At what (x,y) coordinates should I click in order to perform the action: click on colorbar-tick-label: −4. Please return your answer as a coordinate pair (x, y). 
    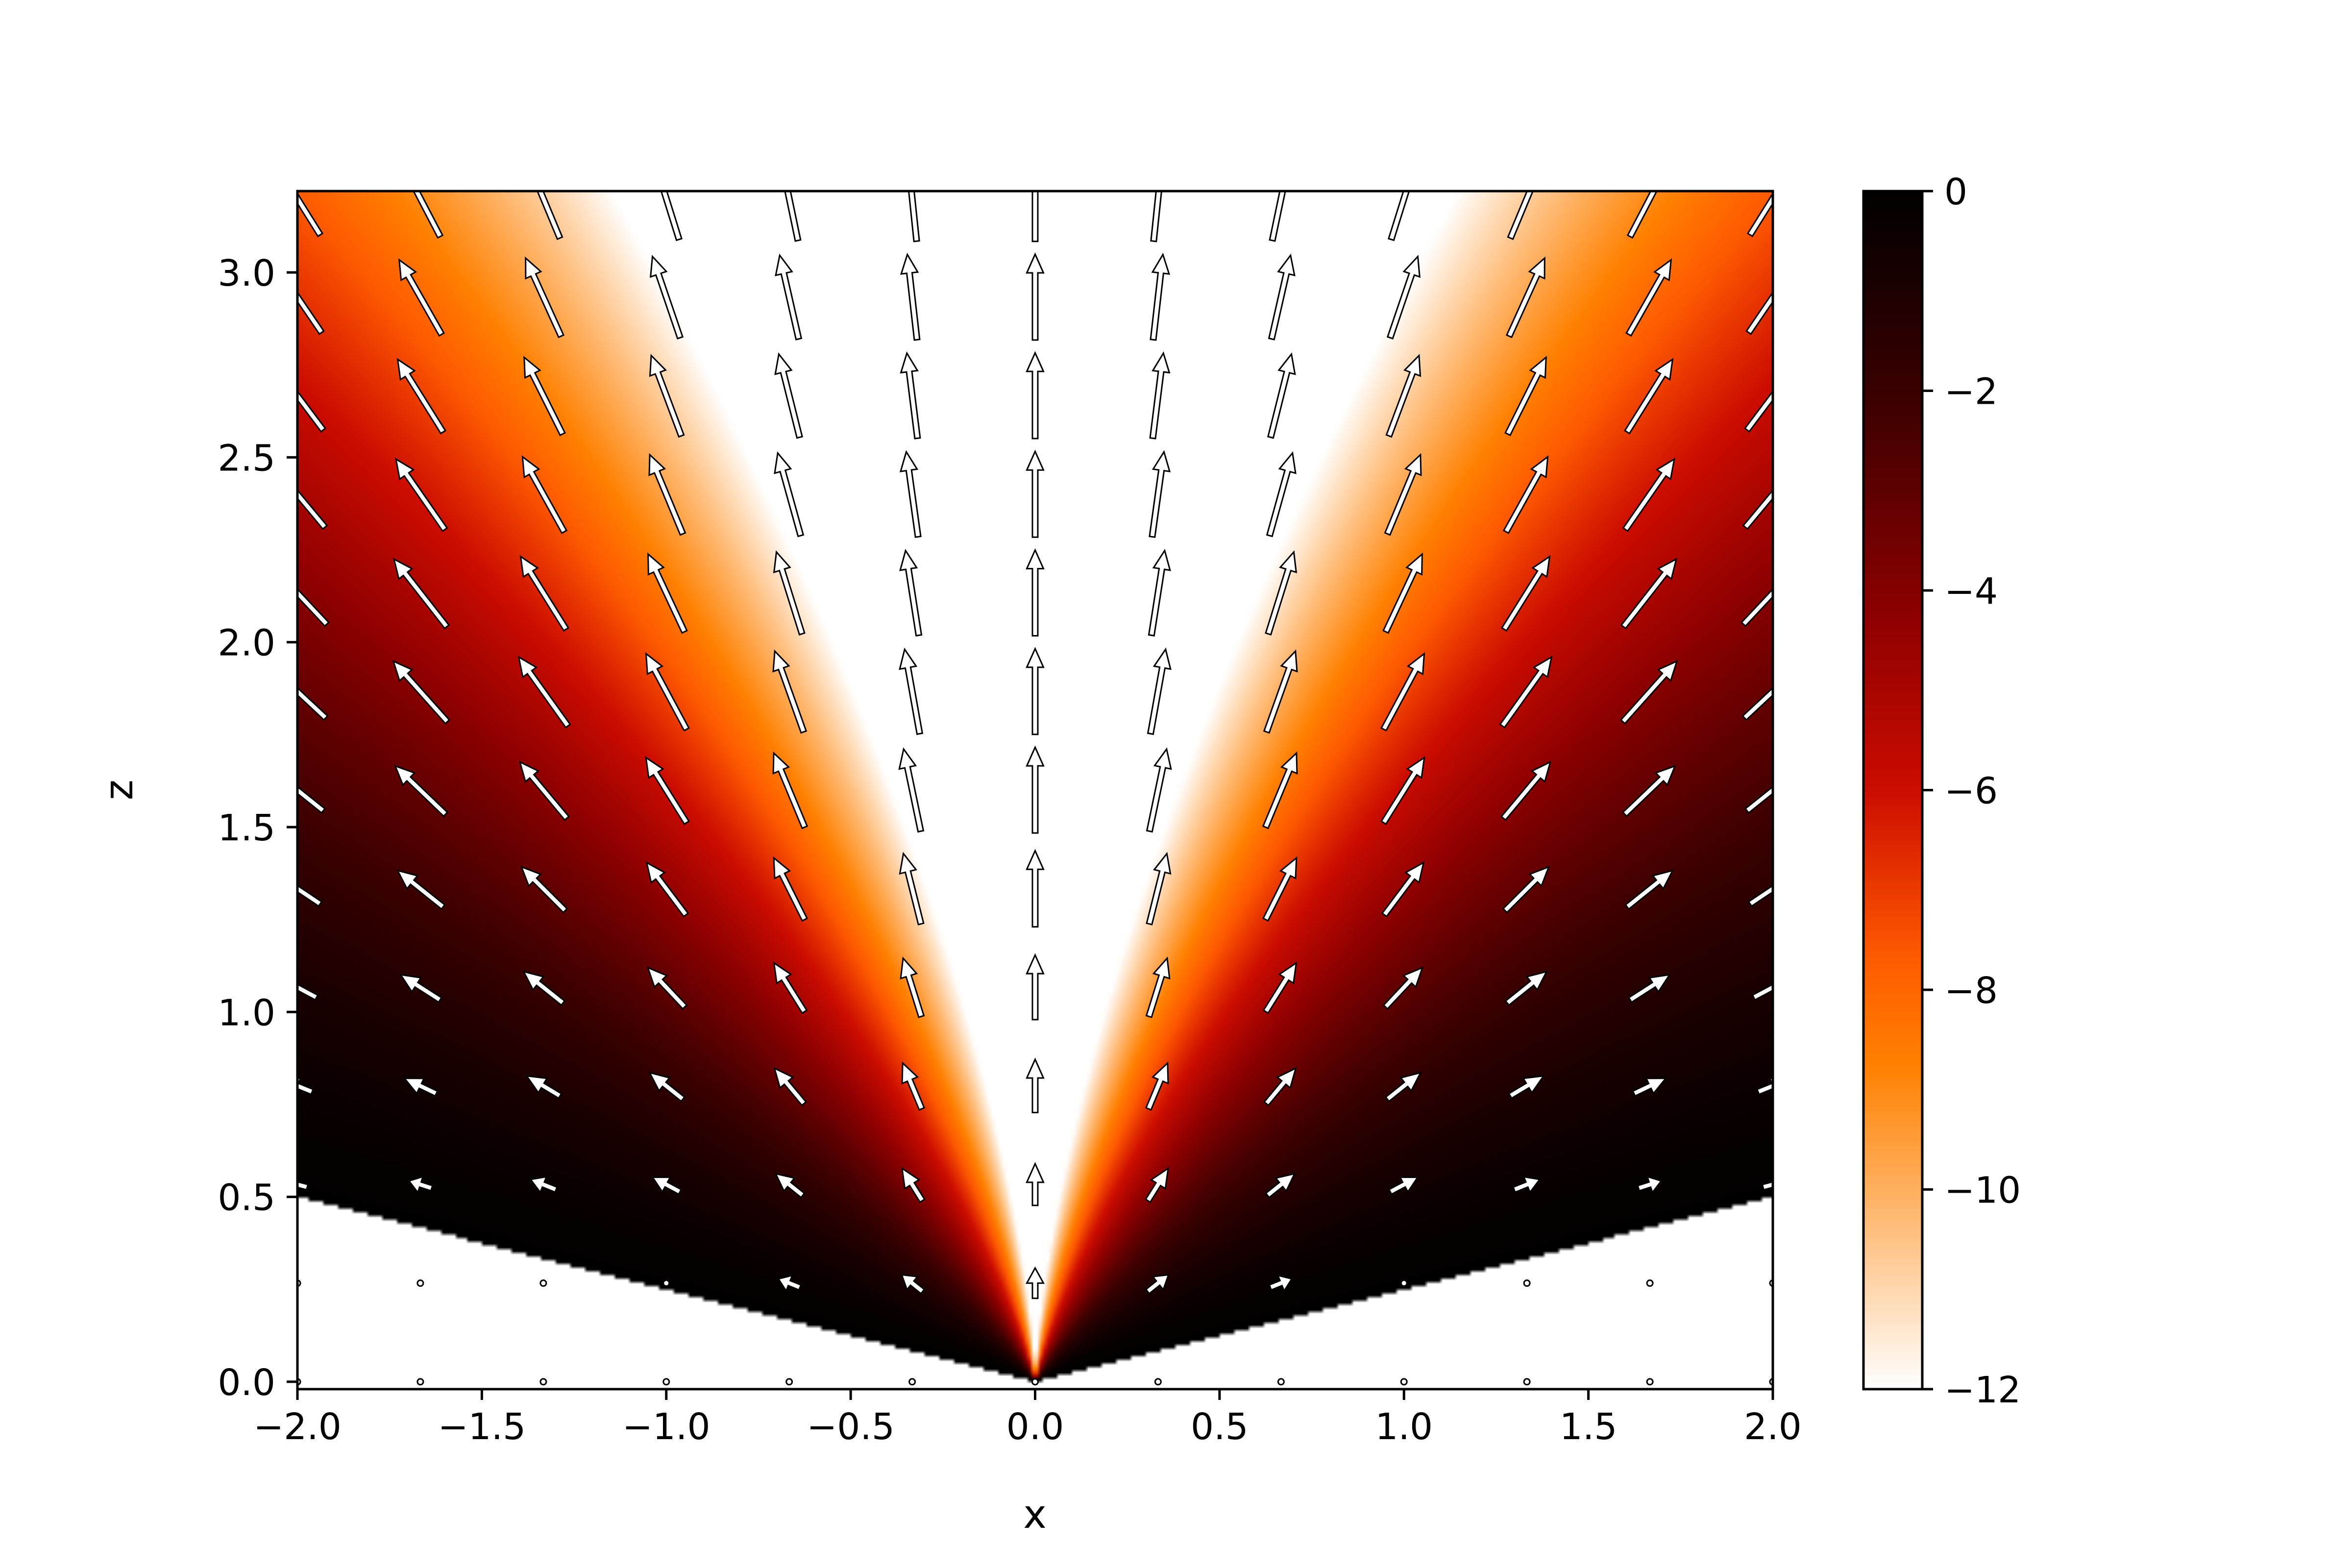
    Looking at the image, I should click on (1971, 591).